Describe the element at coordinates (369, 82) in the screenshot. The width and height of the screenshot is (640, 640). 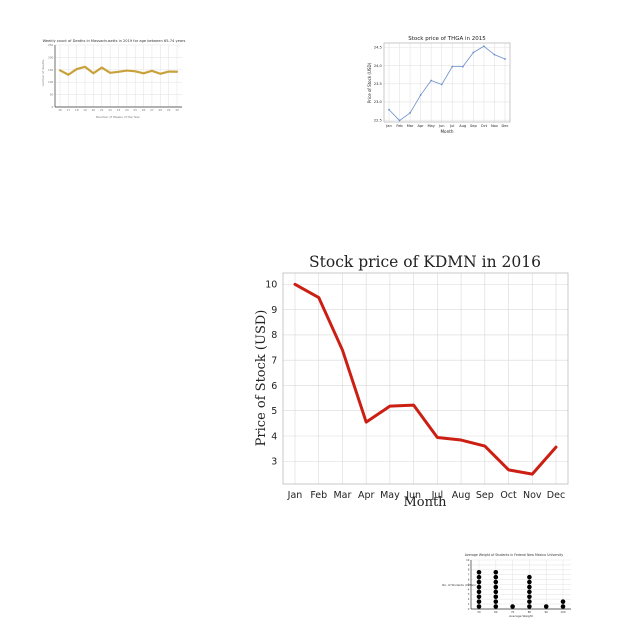
I see `y-axis-label: Price of Stock (USD)` at that location.